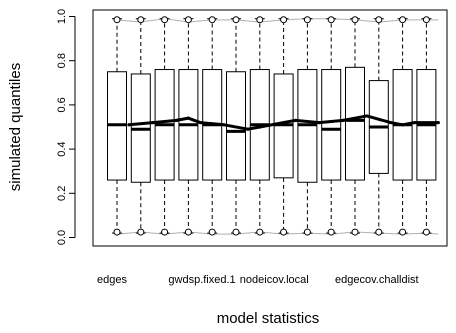 This screenshot has width=456, height=333. What do you see at coordinates (274, 280) in the screenshot?
I see `x-tick-label-2: nodeicov.local` at bounding box center [274, 280].